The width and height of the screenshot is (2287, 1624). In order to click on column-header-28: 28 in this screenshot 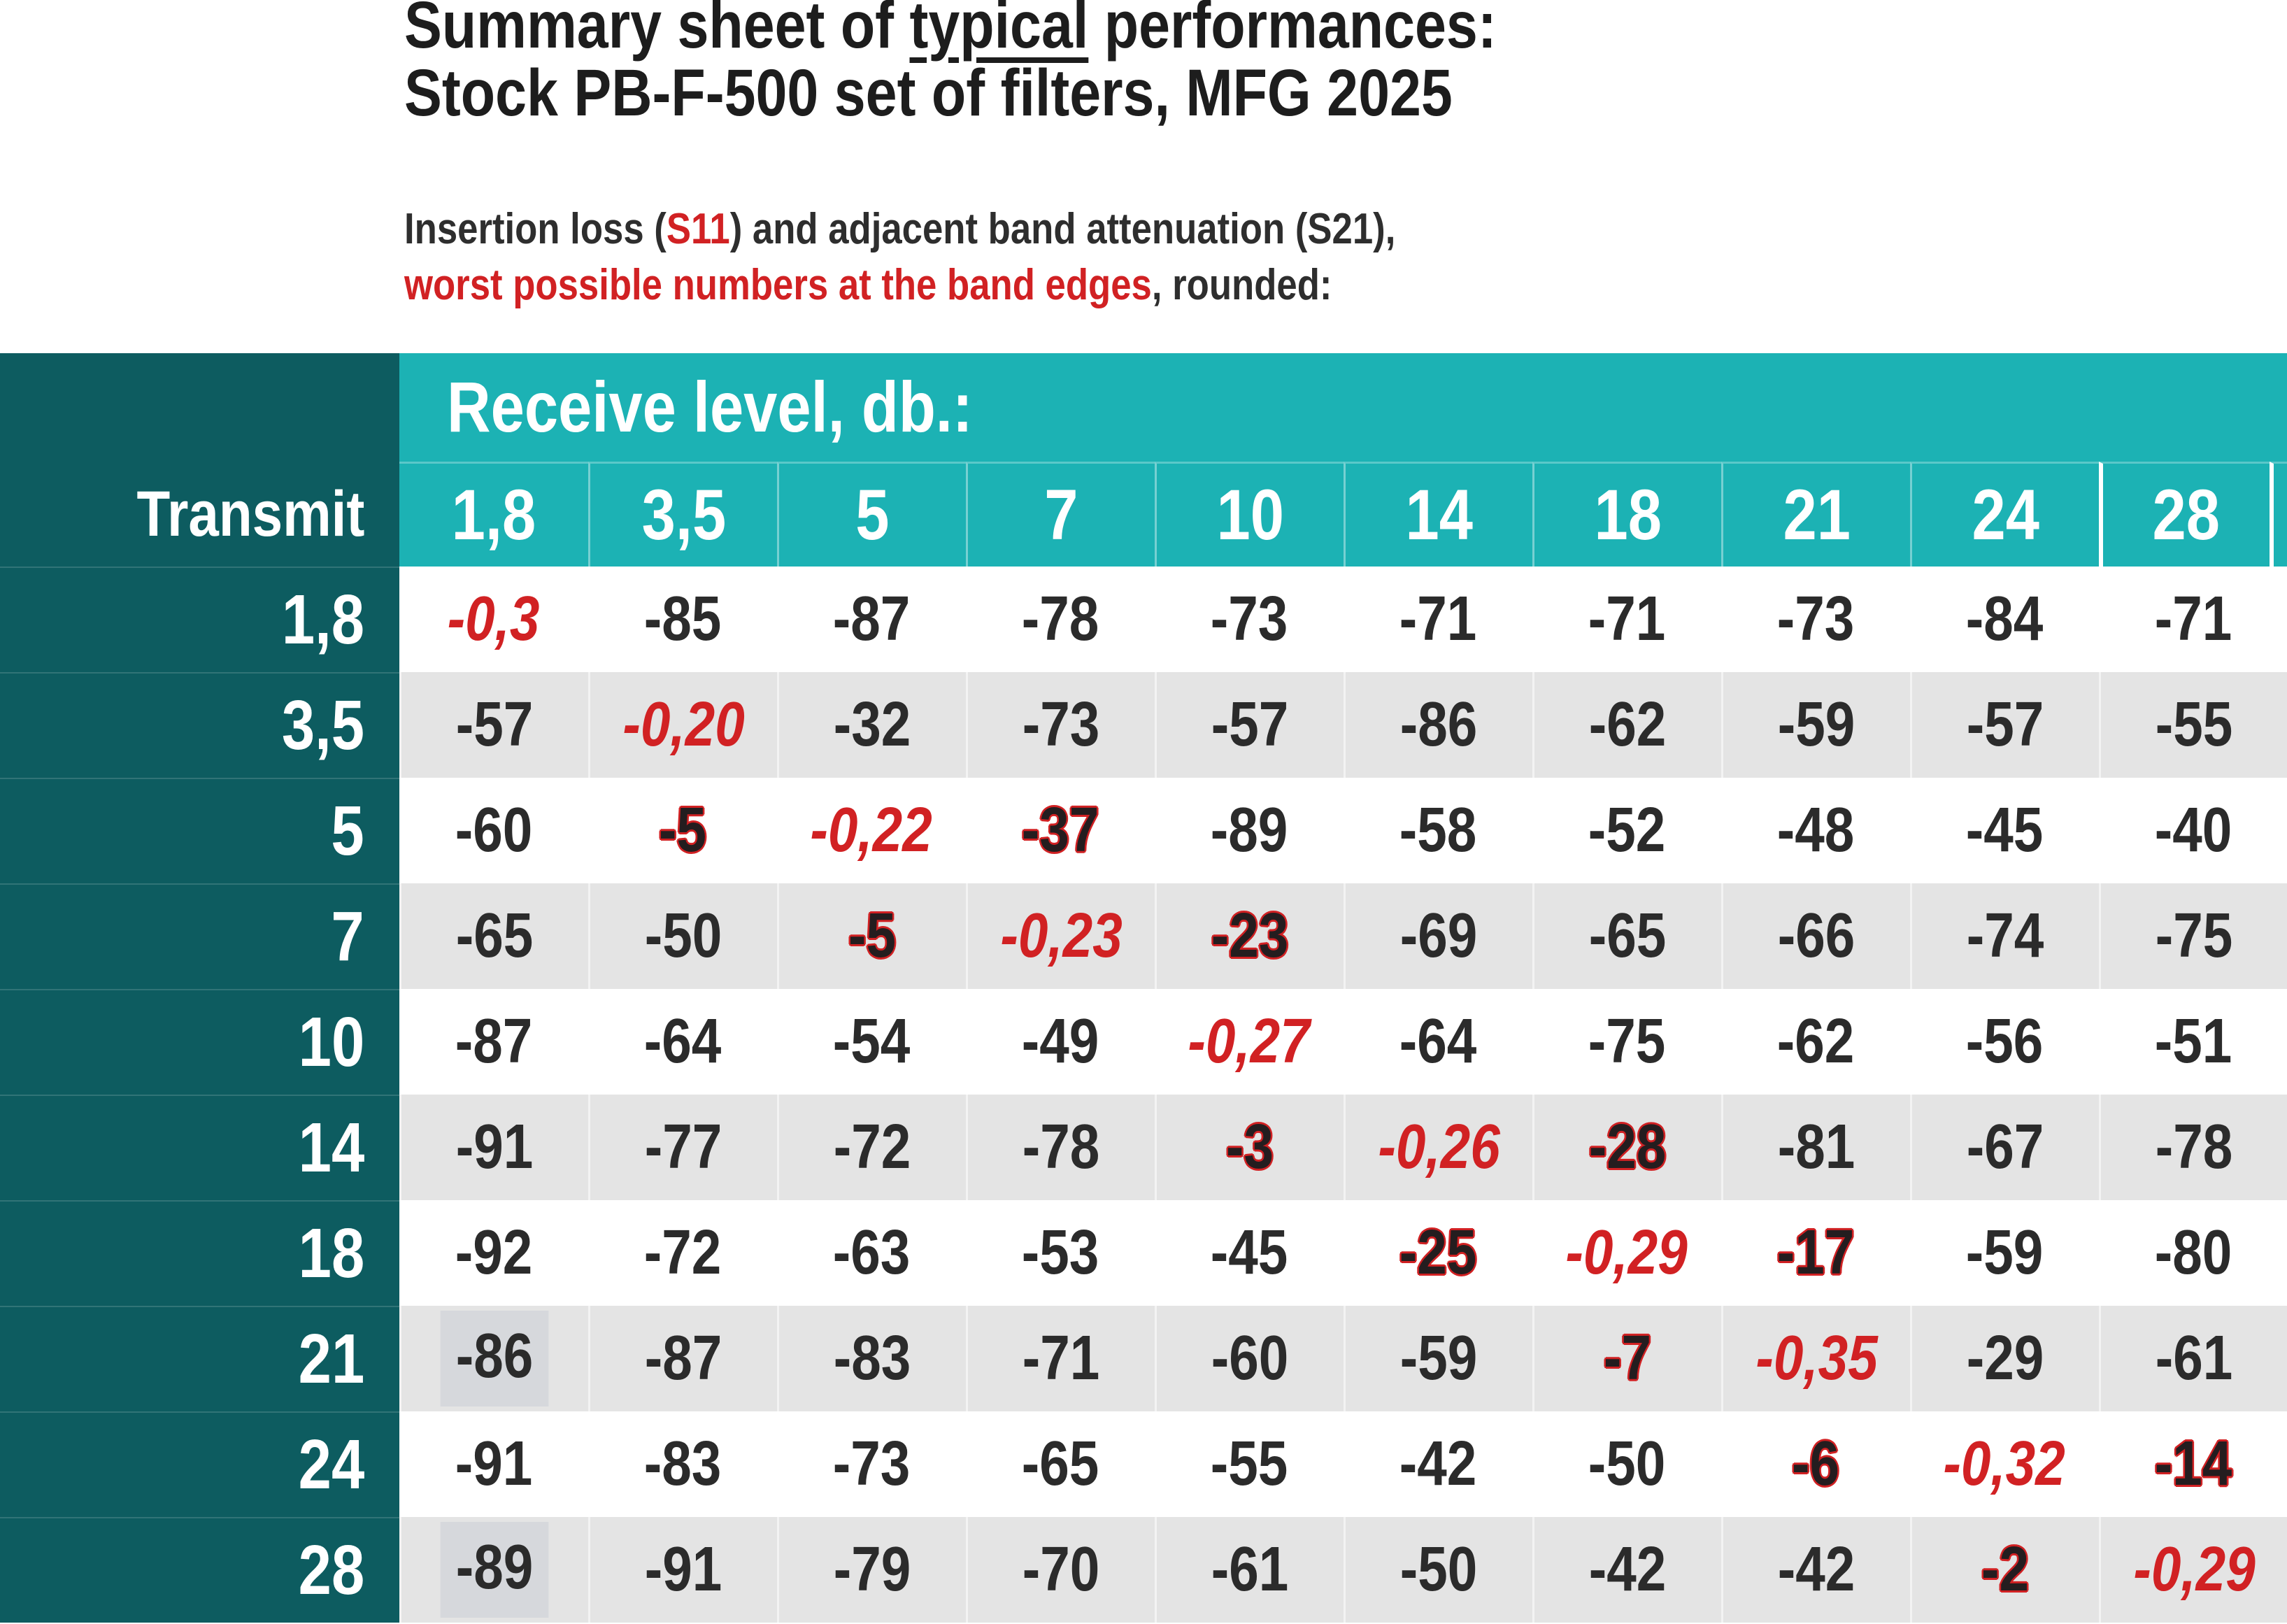, I will do `click(2184, 515)`.